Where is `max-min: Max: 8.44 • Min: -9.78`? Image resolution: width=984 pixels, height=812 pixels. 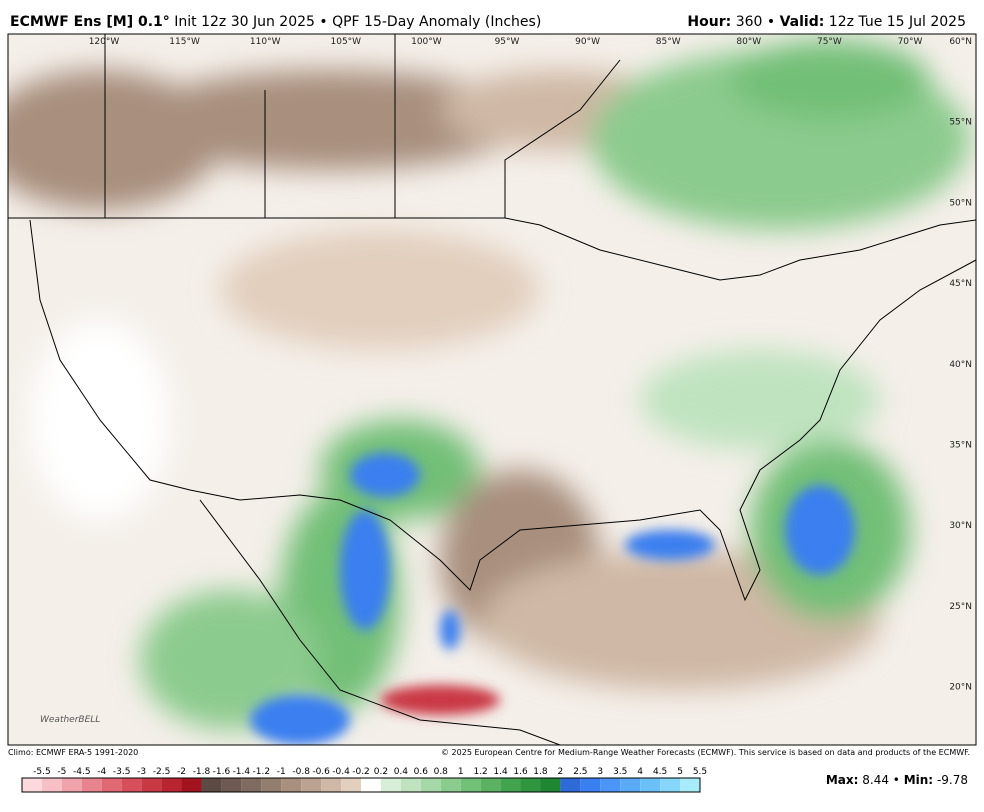
max-min: Max: 8.44 • Min: -9.78 is located at coordinates (897, 780).